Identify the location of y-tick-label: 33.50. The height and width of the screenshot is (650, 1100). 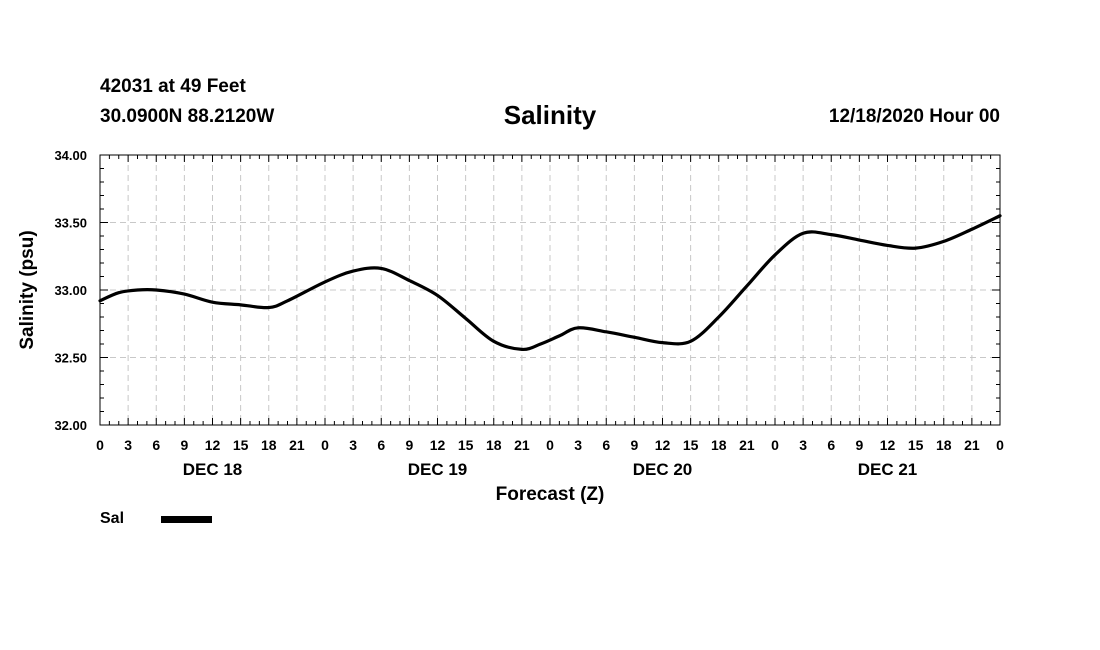
(70, 223).